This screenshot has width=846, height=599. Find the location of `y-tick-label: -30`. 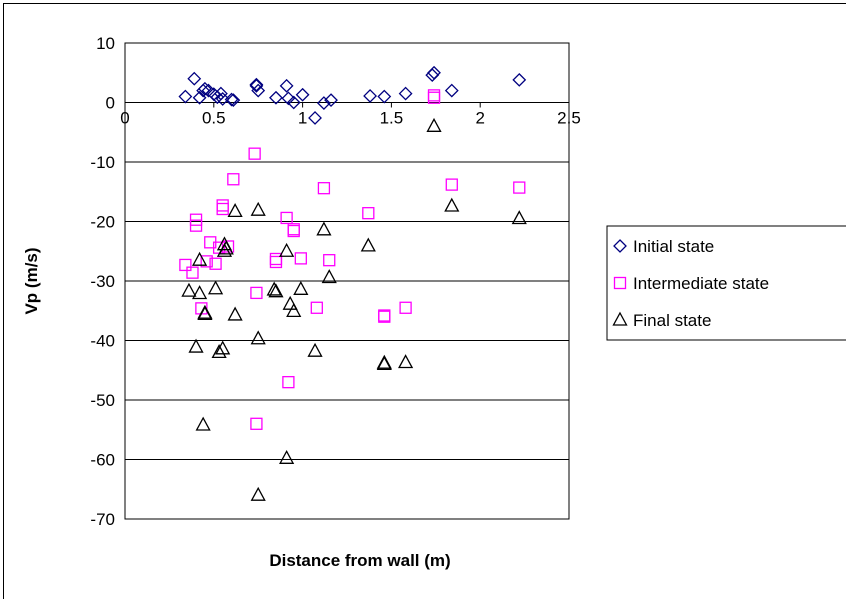

y-tick-label: -30 is located at coordinates (102, 281).